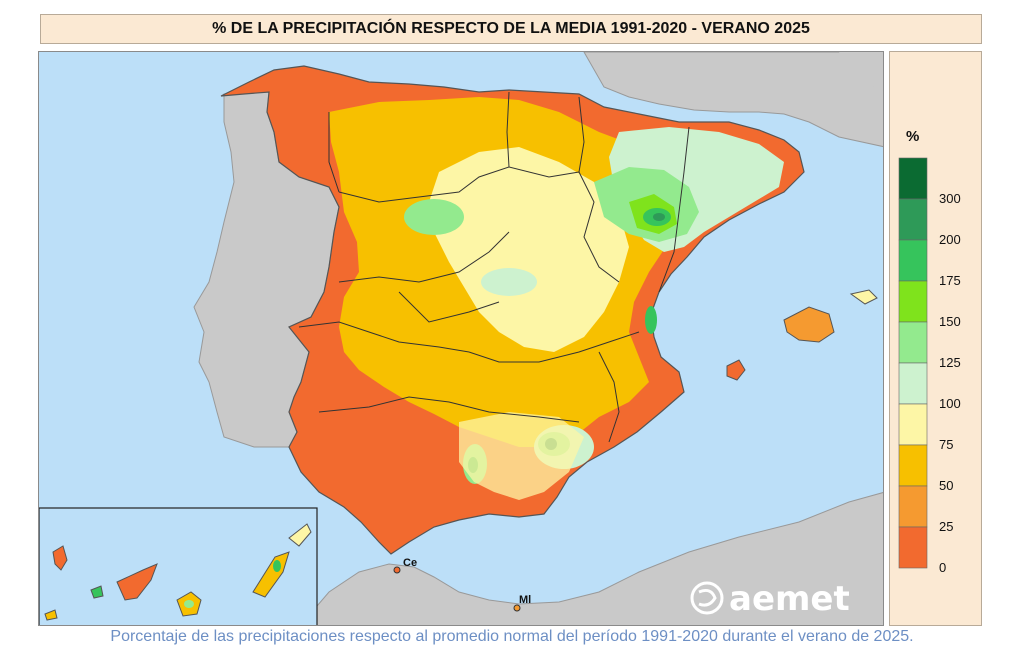 This screenshot has height=659, width=1024. I want to click on ceuta-label: Ce, so click(410, 563).